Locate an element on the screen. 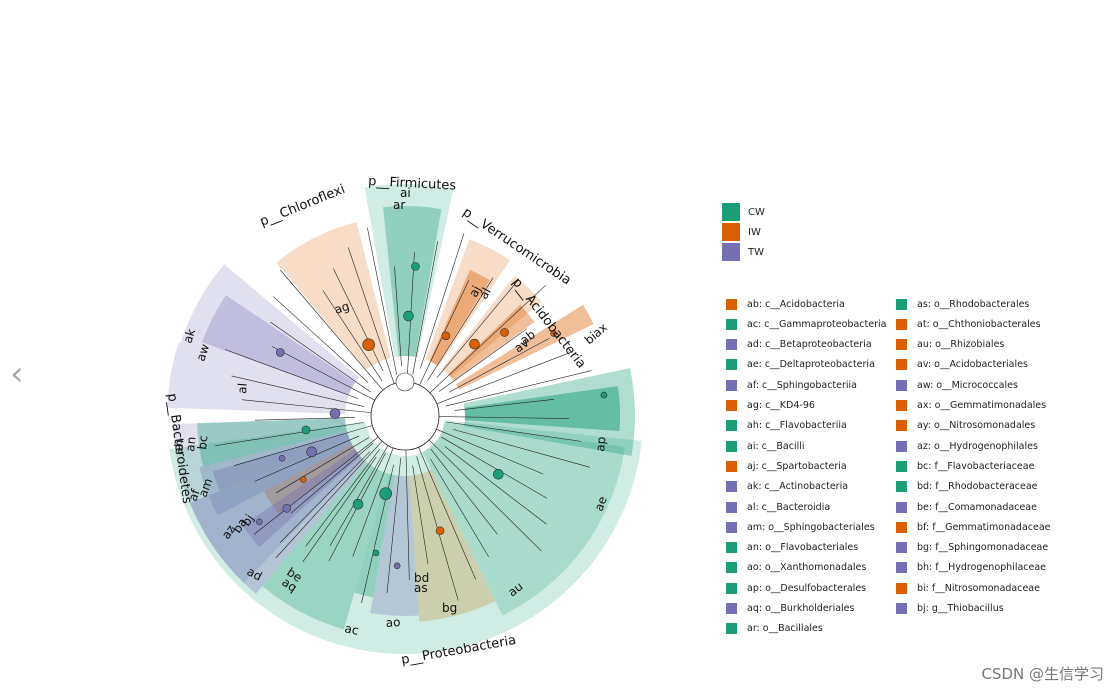  clade-label: ao: o__Xanthomonadales is located at coordinates (807, 568).